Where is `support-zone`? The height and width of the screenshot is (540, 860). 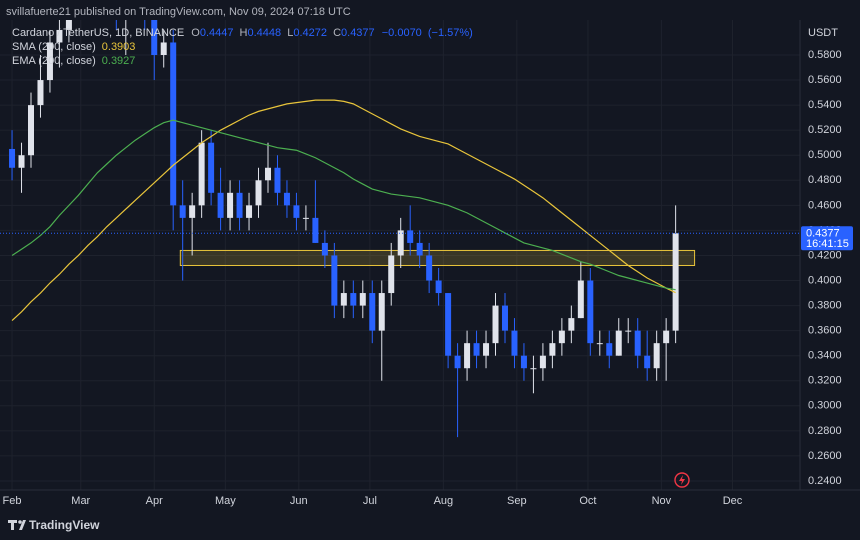 support-zone is located at coordinates (437, 257).